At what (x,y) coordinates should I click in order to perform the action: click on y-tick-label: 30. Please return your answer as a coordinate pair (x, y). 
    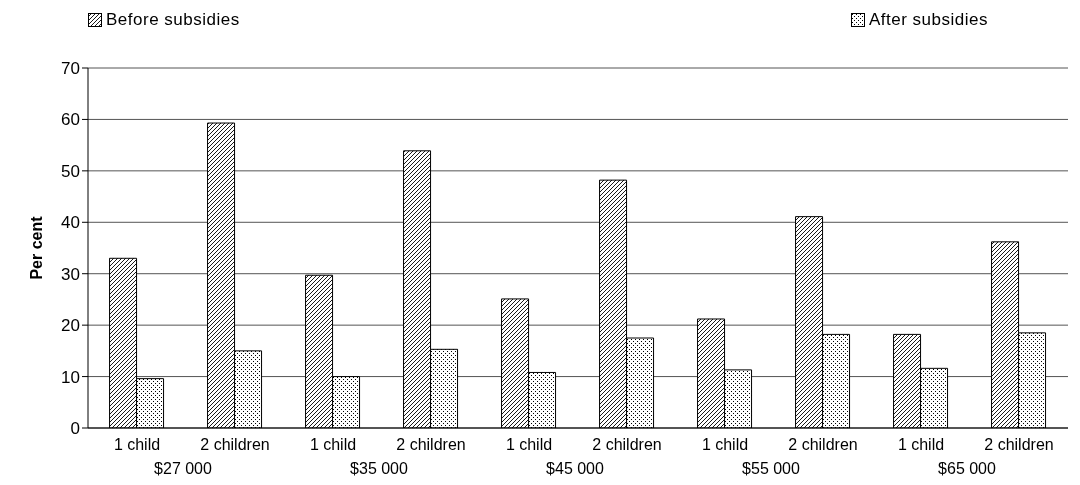
    Looking at the image, I should click on (70, 274).